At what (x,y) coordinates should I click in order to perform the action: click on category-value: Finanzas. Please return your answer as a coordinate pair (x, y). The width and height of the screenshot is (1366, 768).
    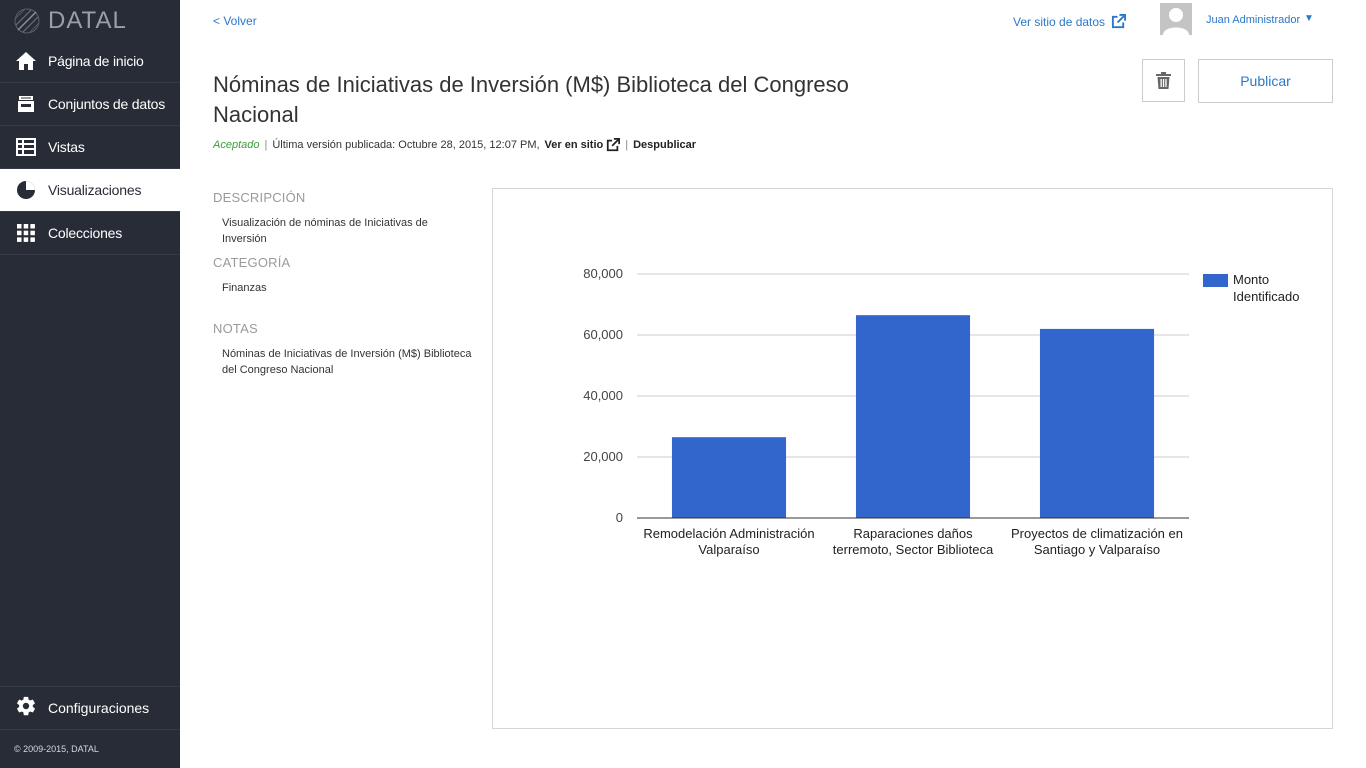
    Looking at the image, I should click on (244, 288).